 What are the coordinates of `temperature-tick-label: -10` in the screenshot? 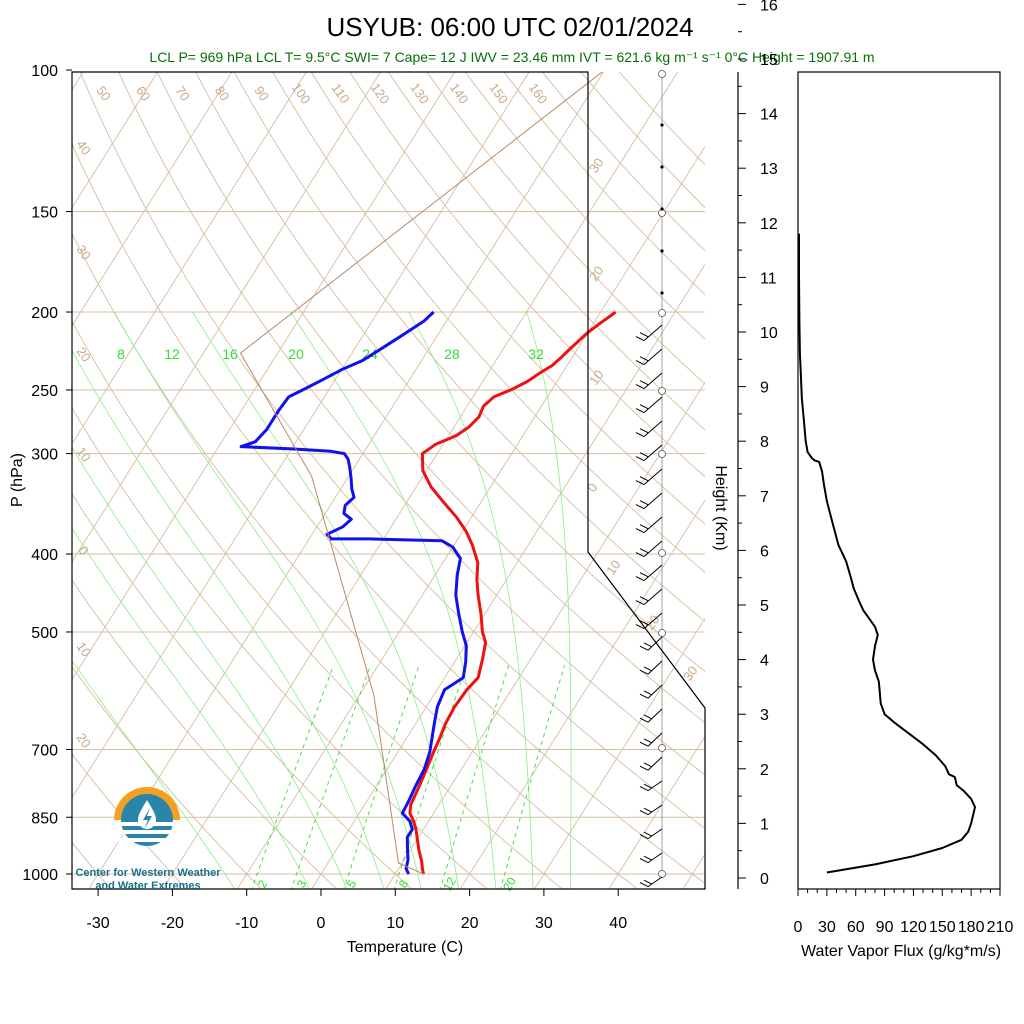 It's located at (246, 923).